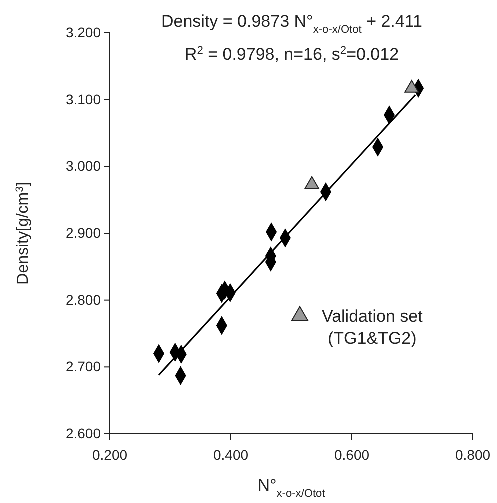 The image size is (497, 503). What do you see at coordinates (84, 32) in the screenshot?
I see `y-tick-label: 3.200` at bounding box center [84, 32].